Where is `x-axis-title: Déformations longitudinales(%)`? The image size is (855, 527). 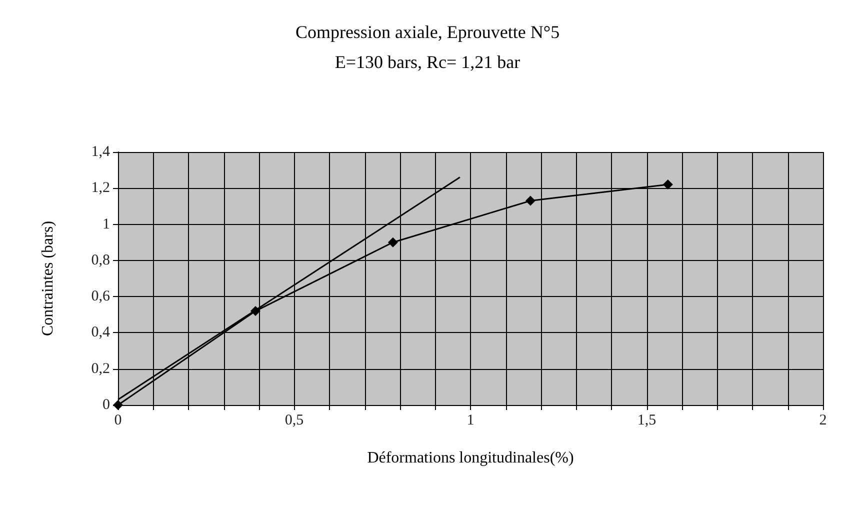
x-axis-title: Déformations longitudinales(%) is located at coordinates (470, 458).